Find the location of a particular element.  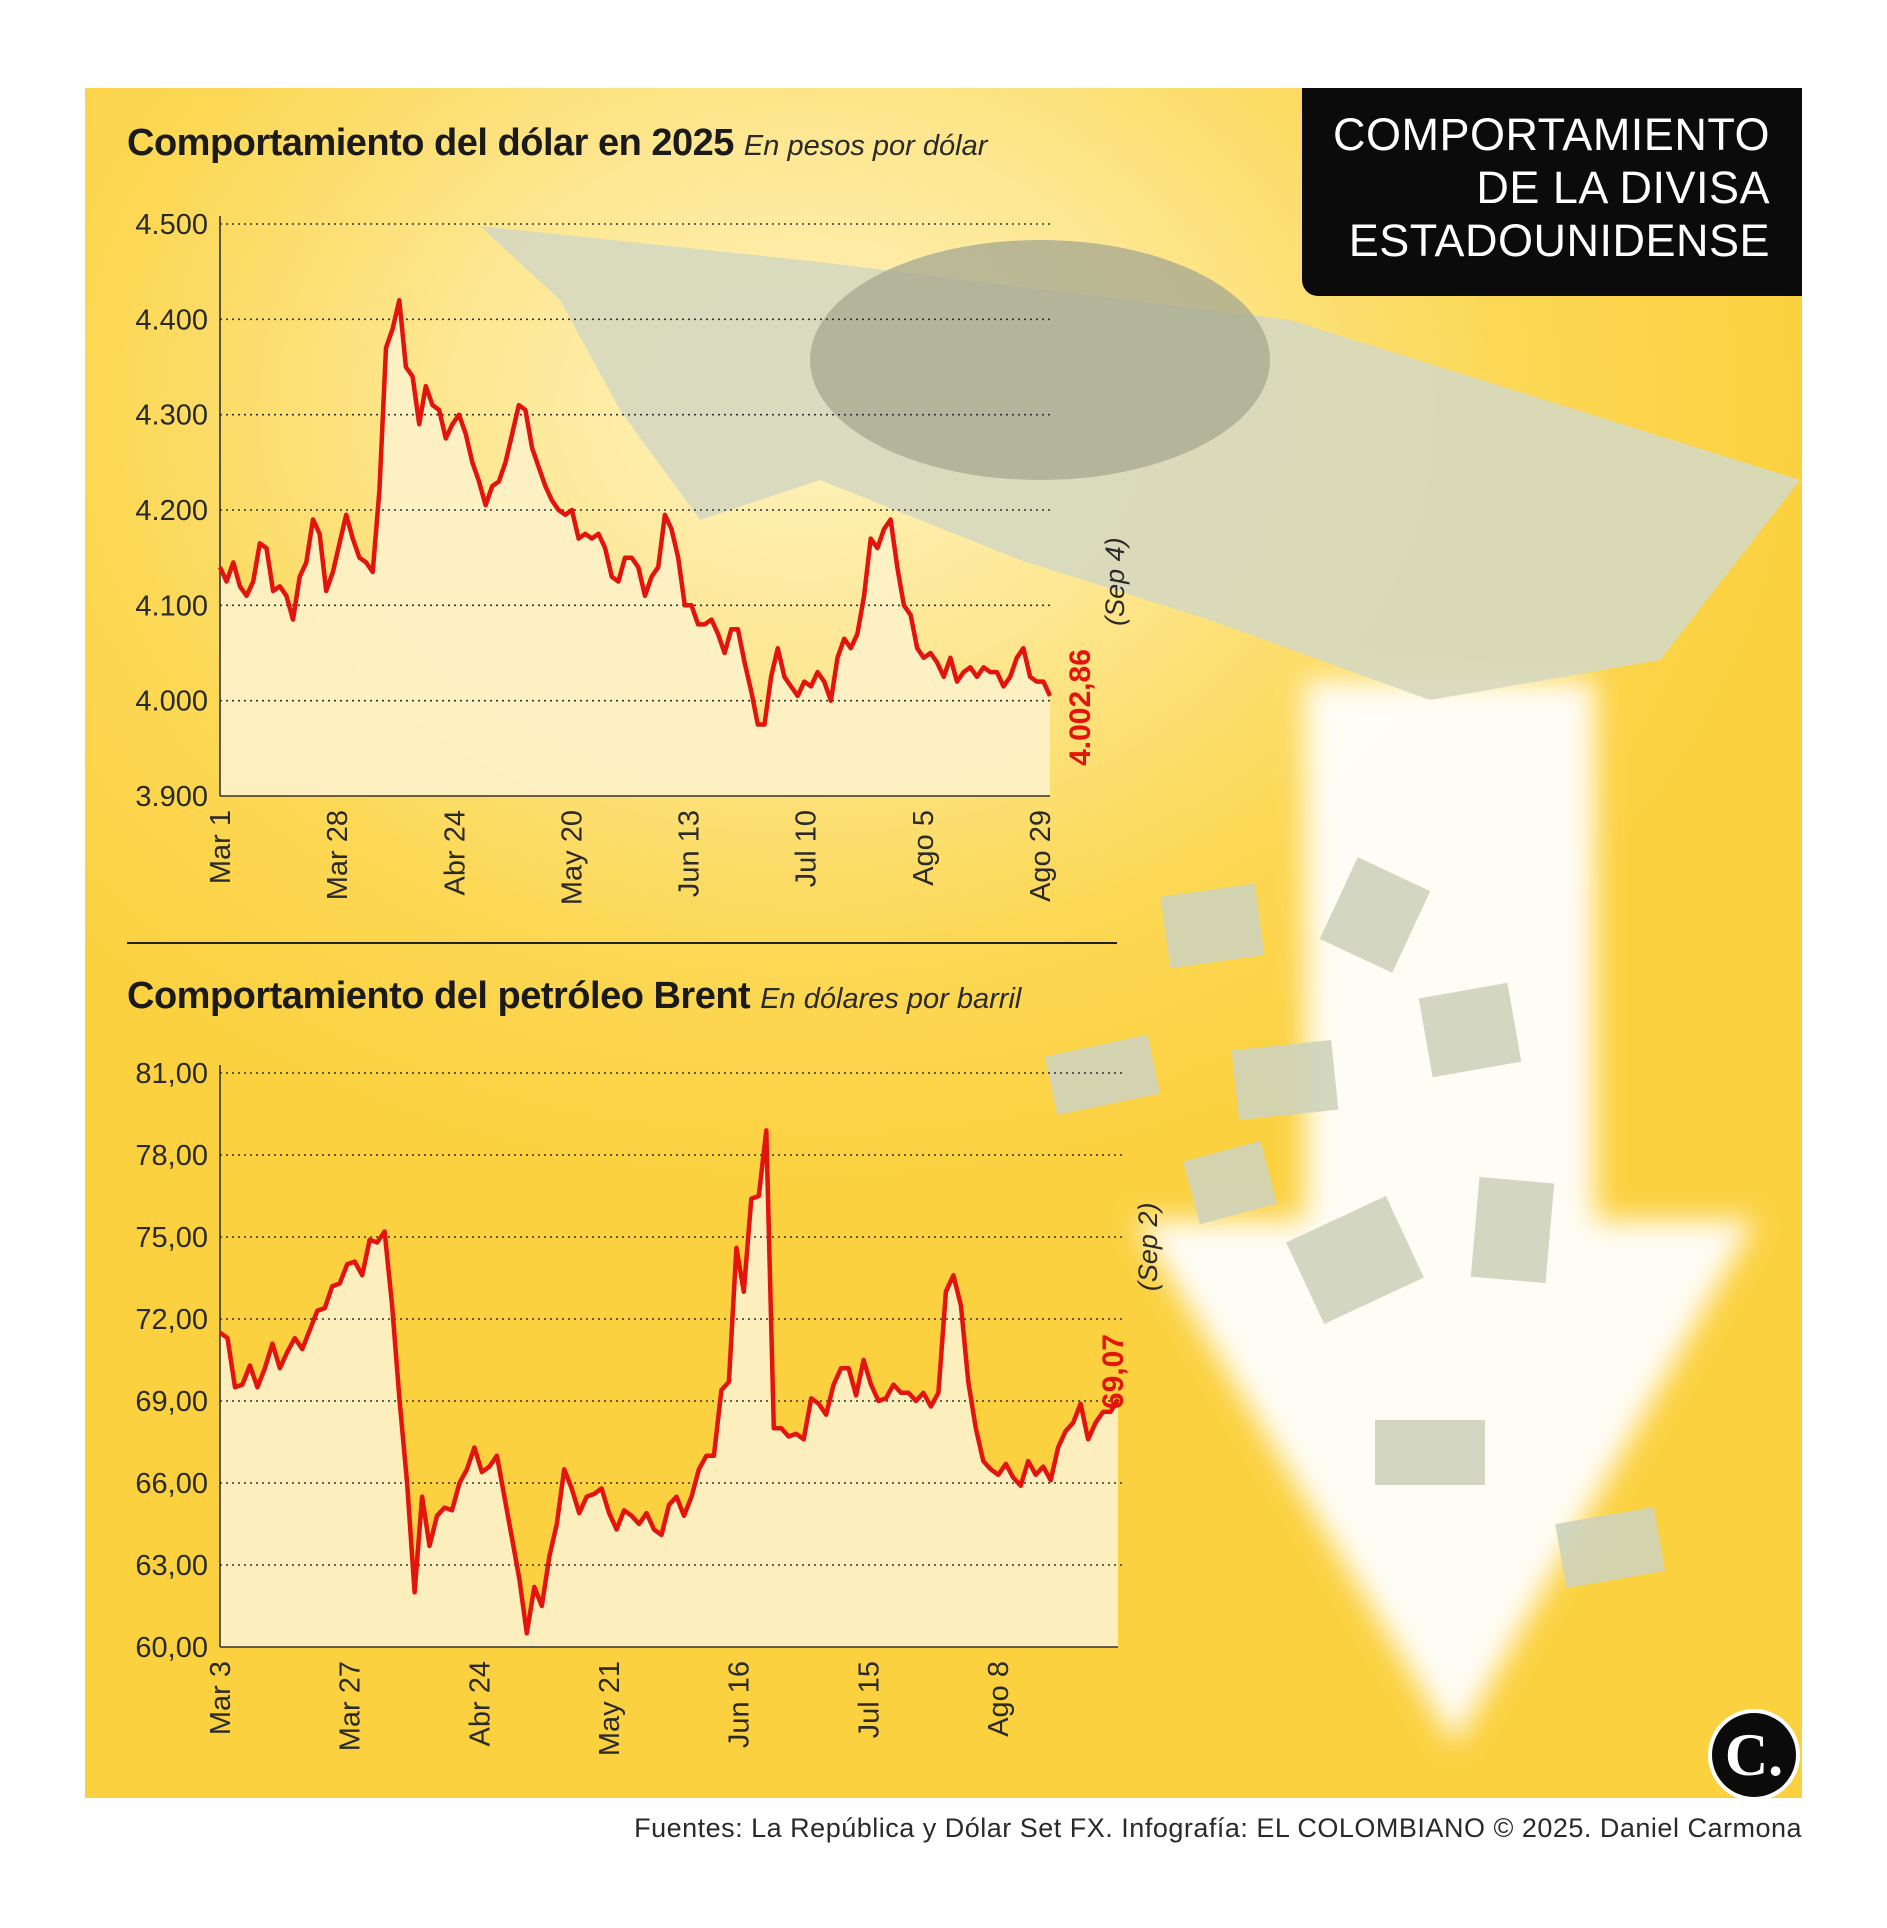

chart-2-y-tick-label: 66,00 is located at coordinates (171, 1484).